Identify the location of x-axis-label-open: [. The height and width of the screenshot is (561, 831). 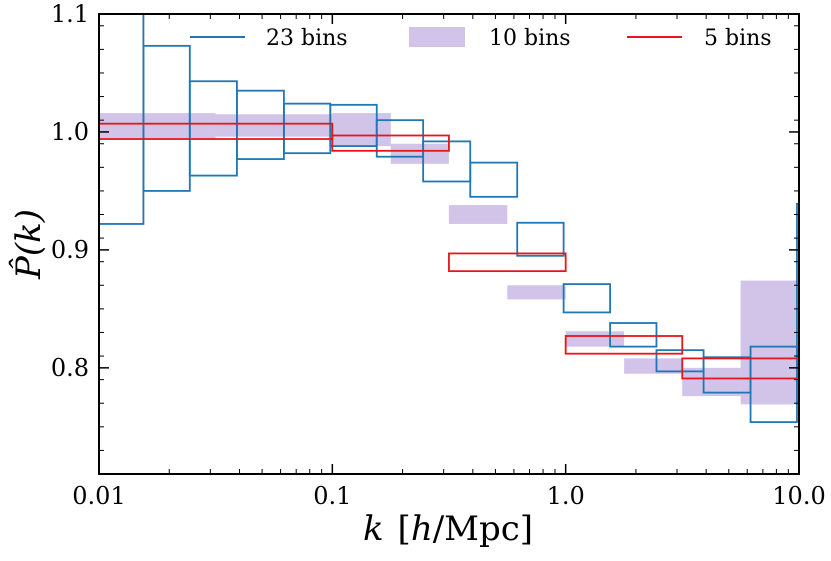
(404, 529).